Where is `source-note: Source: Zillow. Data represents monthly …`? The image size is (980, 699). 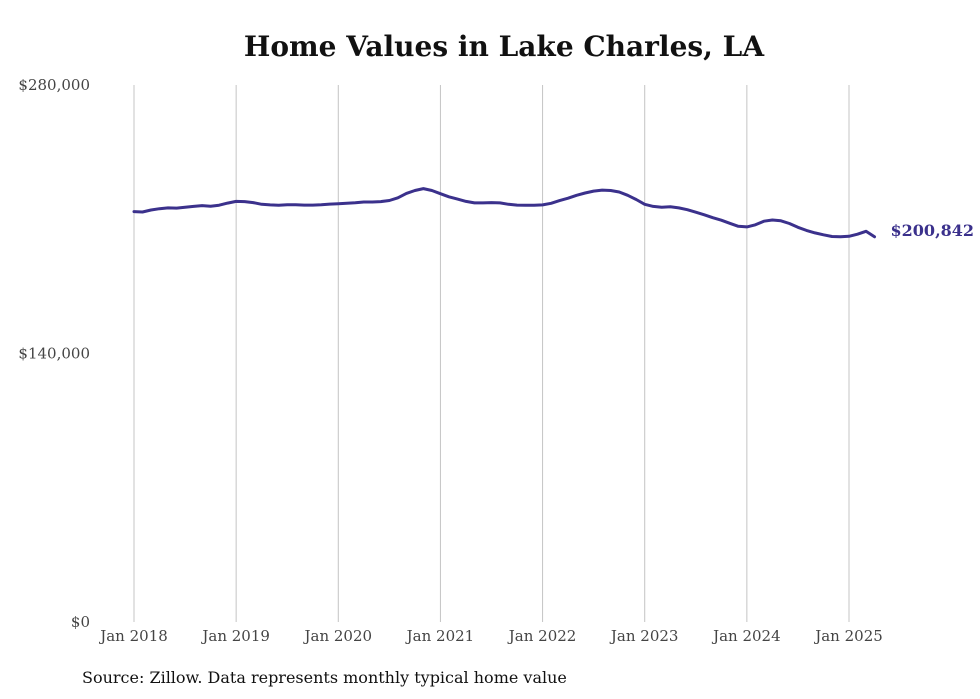
source-note: Source: Zillow. Data represents monthly … is located at coordinates (324, 677).